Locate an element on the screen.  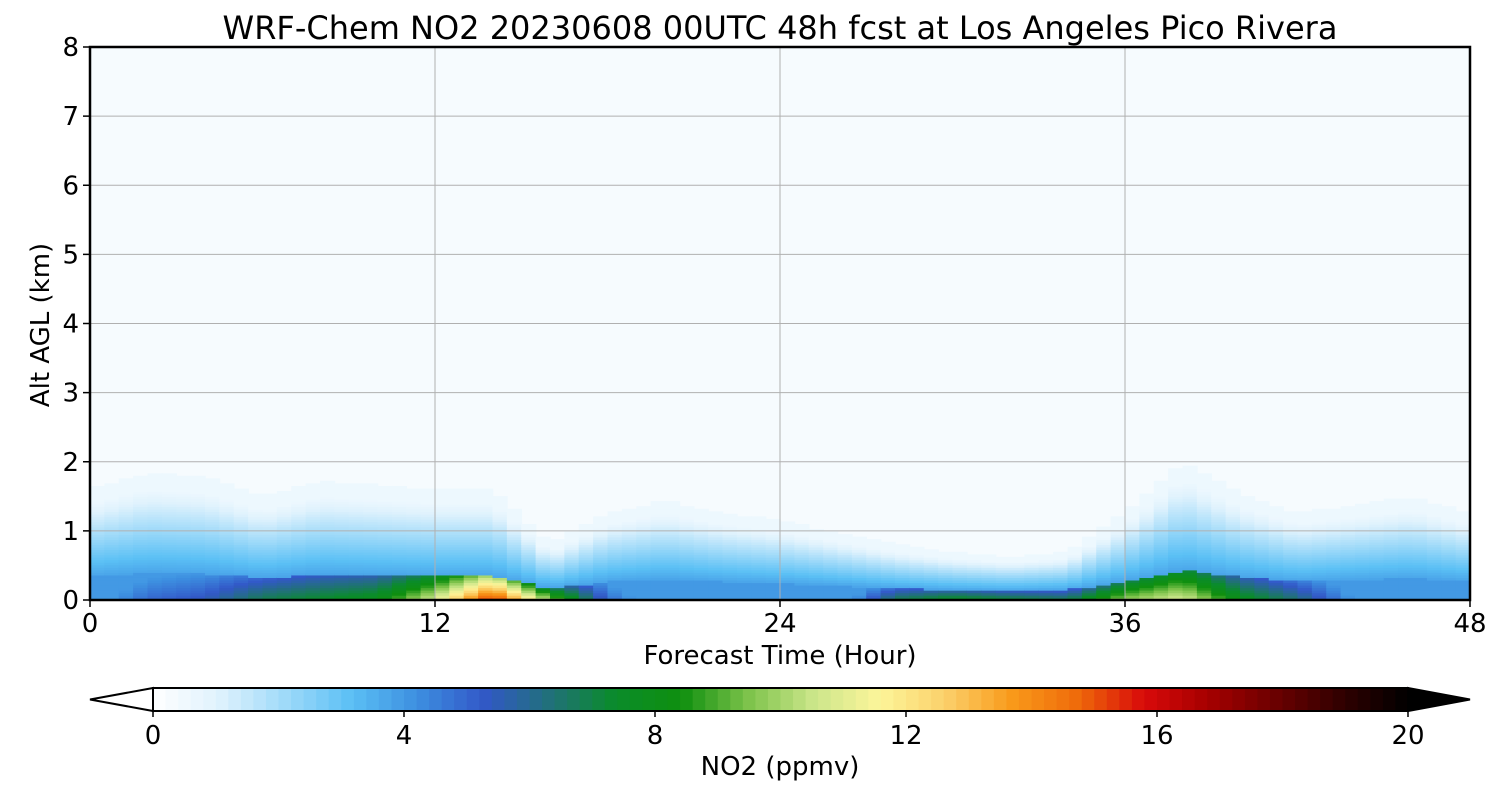
colorbar-tick-label: 4 is located at coordinates (404, 736).